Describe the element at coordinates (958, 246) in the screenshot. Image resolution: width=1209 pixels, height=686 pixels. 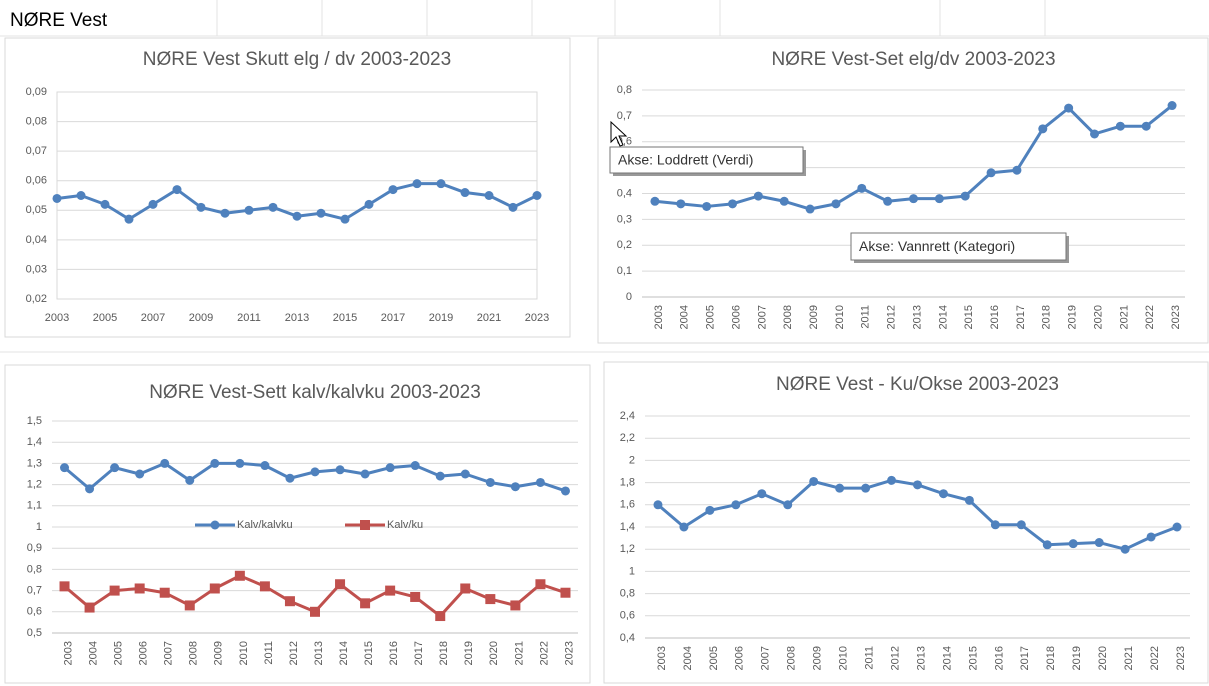
I see `tooltip-box` at that location.